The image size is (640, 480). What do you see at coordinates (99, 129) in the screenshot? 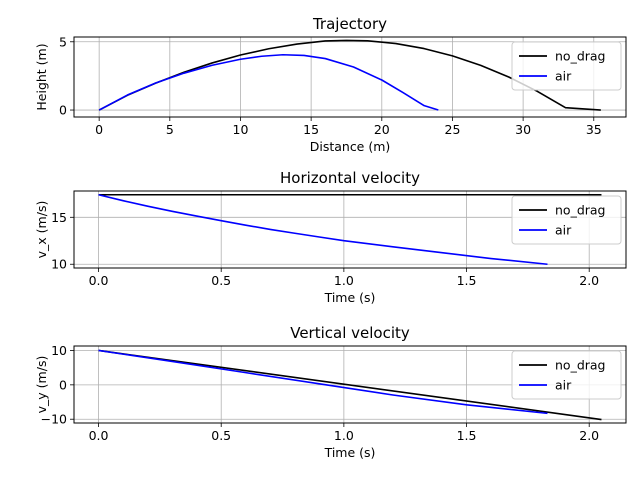
I see `x-tick-label: 0` at bounding box center [99, 129].